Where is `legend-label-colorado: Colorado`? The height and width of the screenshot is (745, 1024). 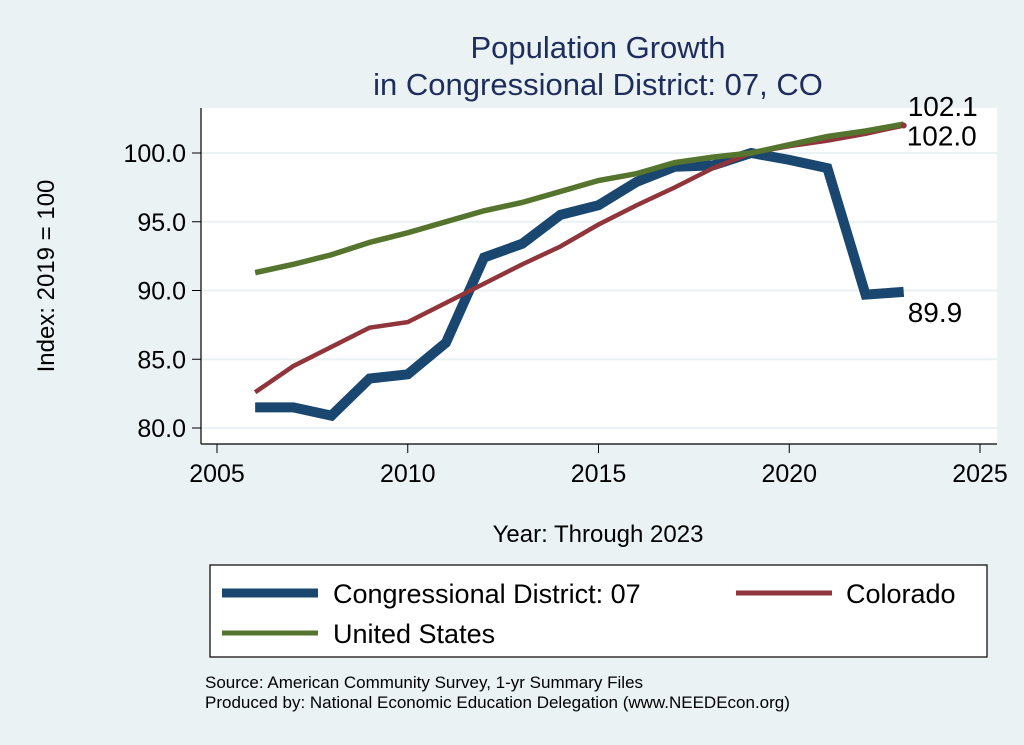
legend-label-colorado: Colorado is located at coordinates (901, 594).